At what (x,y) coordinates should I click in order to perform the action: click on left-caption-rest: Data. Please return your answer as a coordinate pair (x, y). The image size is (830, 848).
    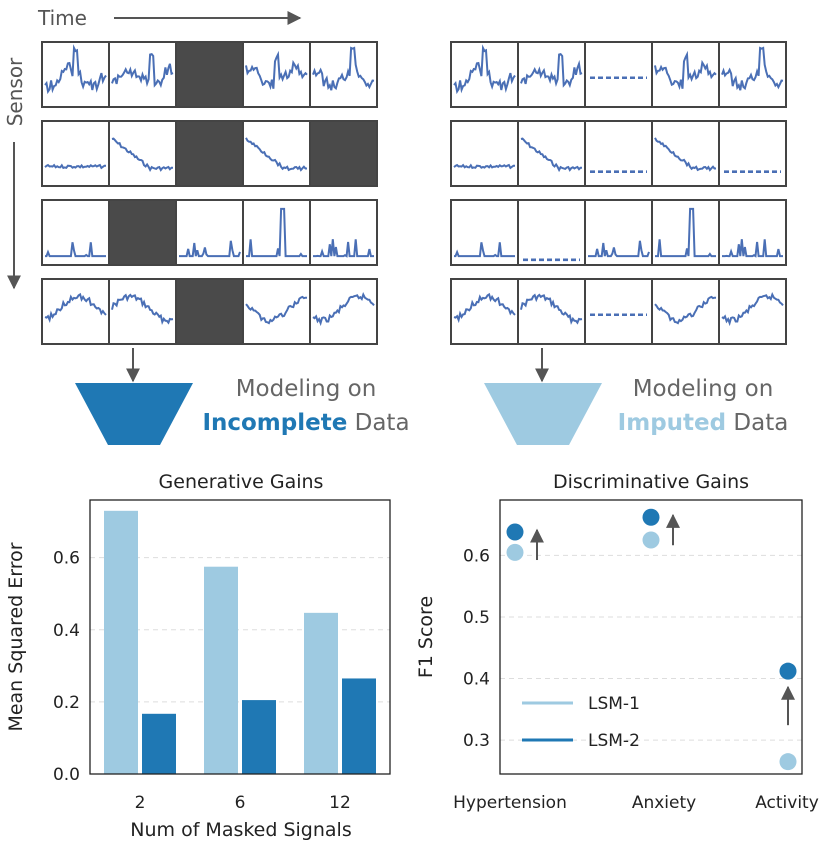
    Looking at the image, I should click on (378, 423).